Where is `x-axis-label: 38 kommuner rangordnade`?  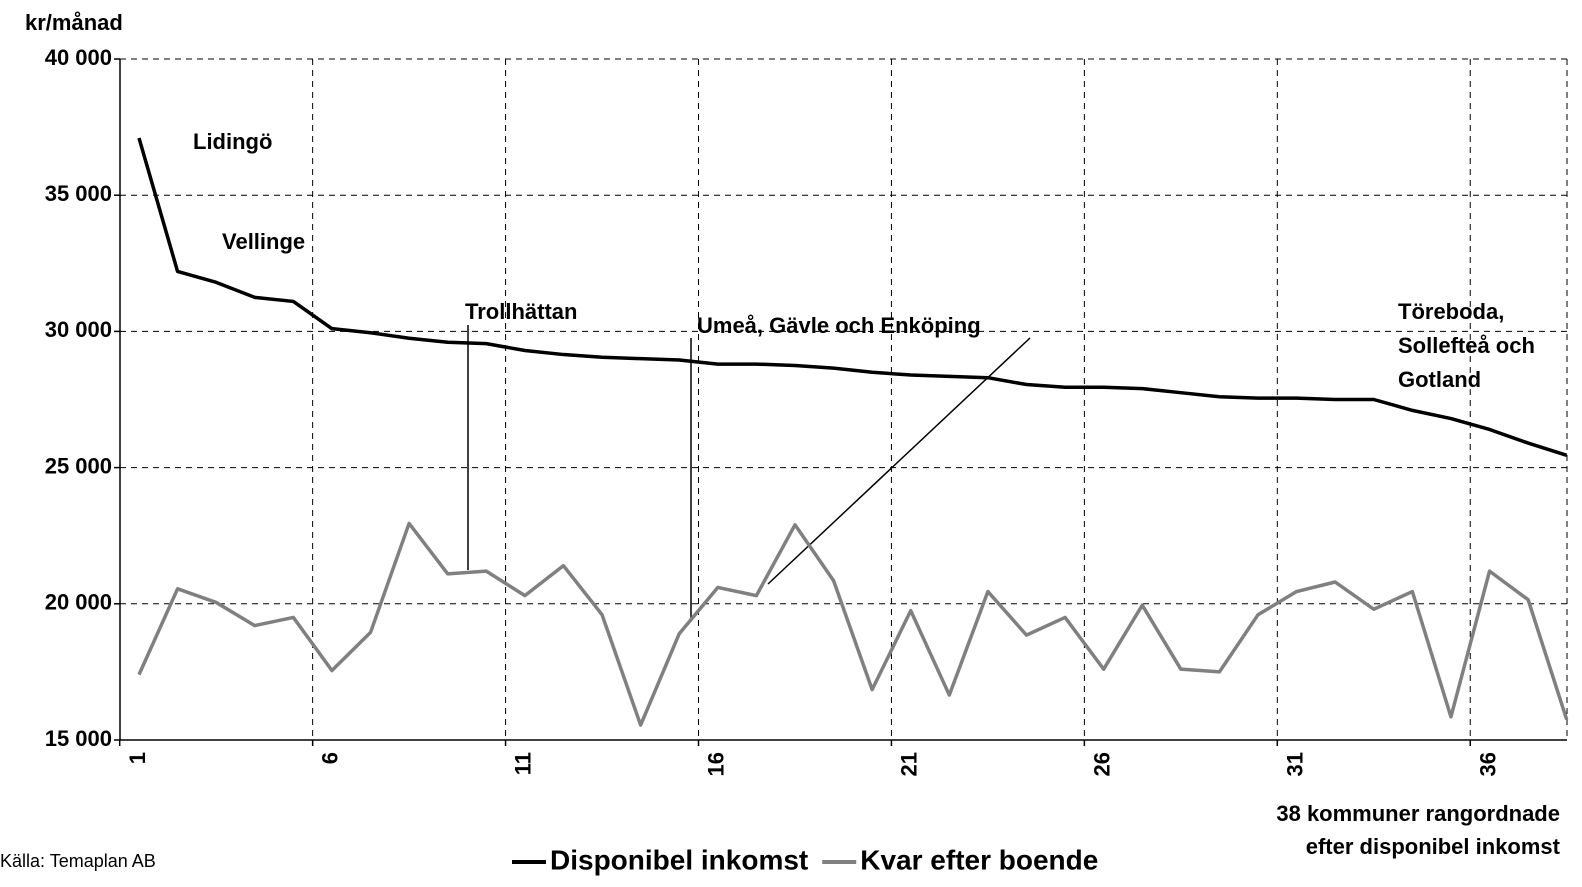
x-axis-label: 38 kommuner rangordnade is located at coordinates (1418, 813).